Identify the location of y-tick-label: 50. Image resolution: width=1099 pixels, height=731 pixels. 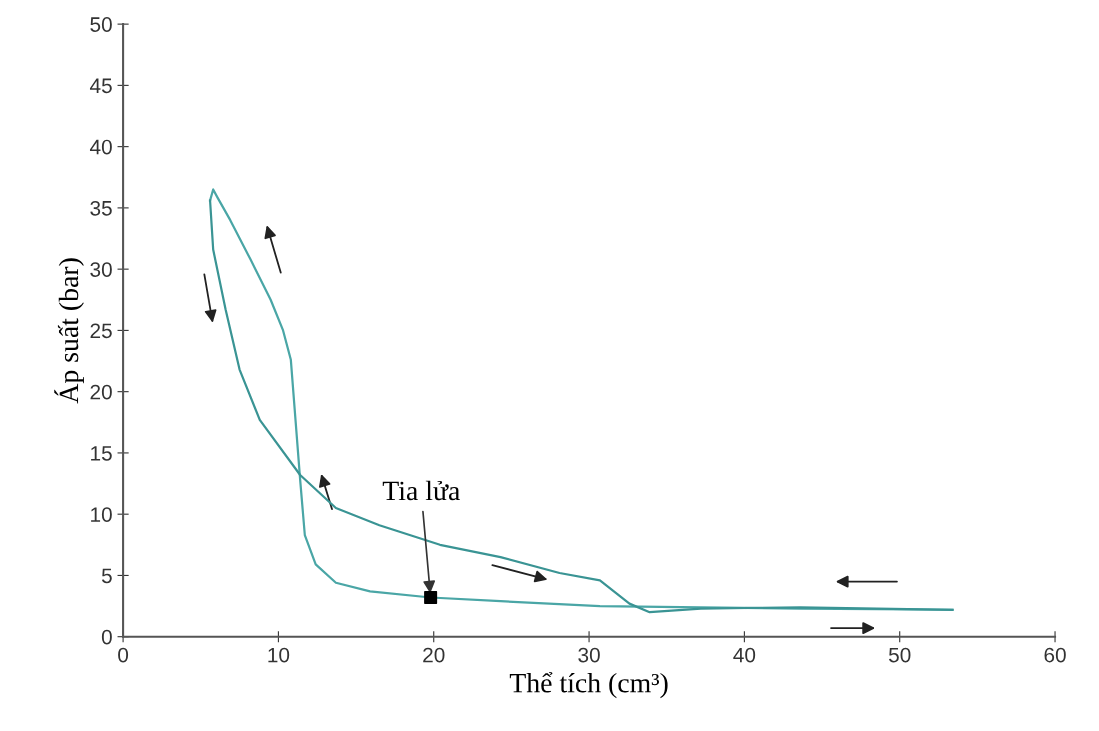
(101, 24).